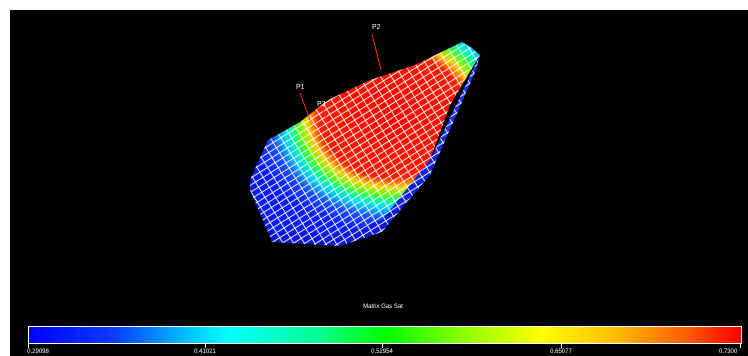  I want to click on colorbar-legend, so click(385, 335).